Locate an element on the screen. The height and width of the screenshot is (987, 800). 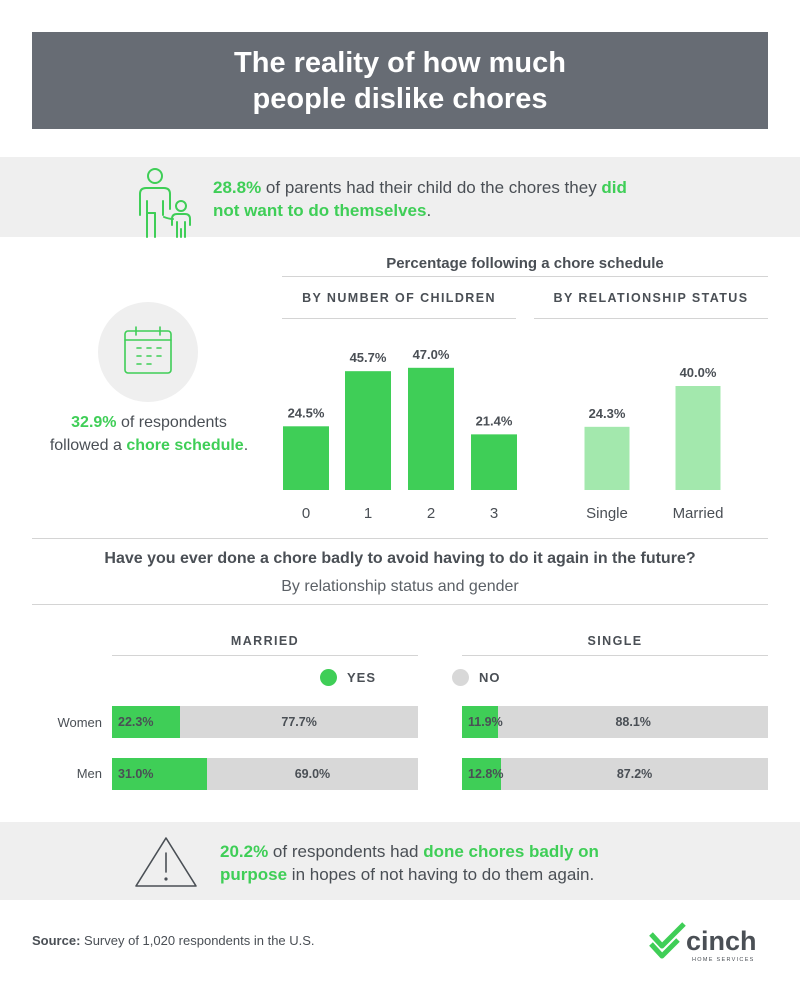
single-women-bar: 11.9% 88.1% is located at coordinates (615, 722).